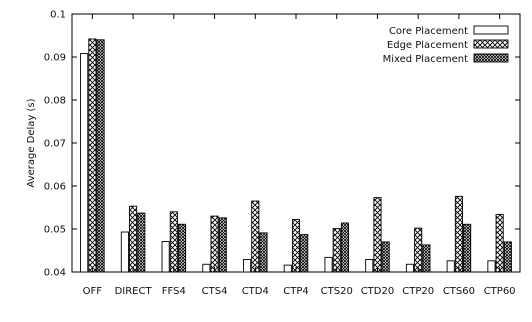 The height and width of the screenshot is (322, 532). I want to click on bar-mixed-placement-ctp60, so click(507, 257).